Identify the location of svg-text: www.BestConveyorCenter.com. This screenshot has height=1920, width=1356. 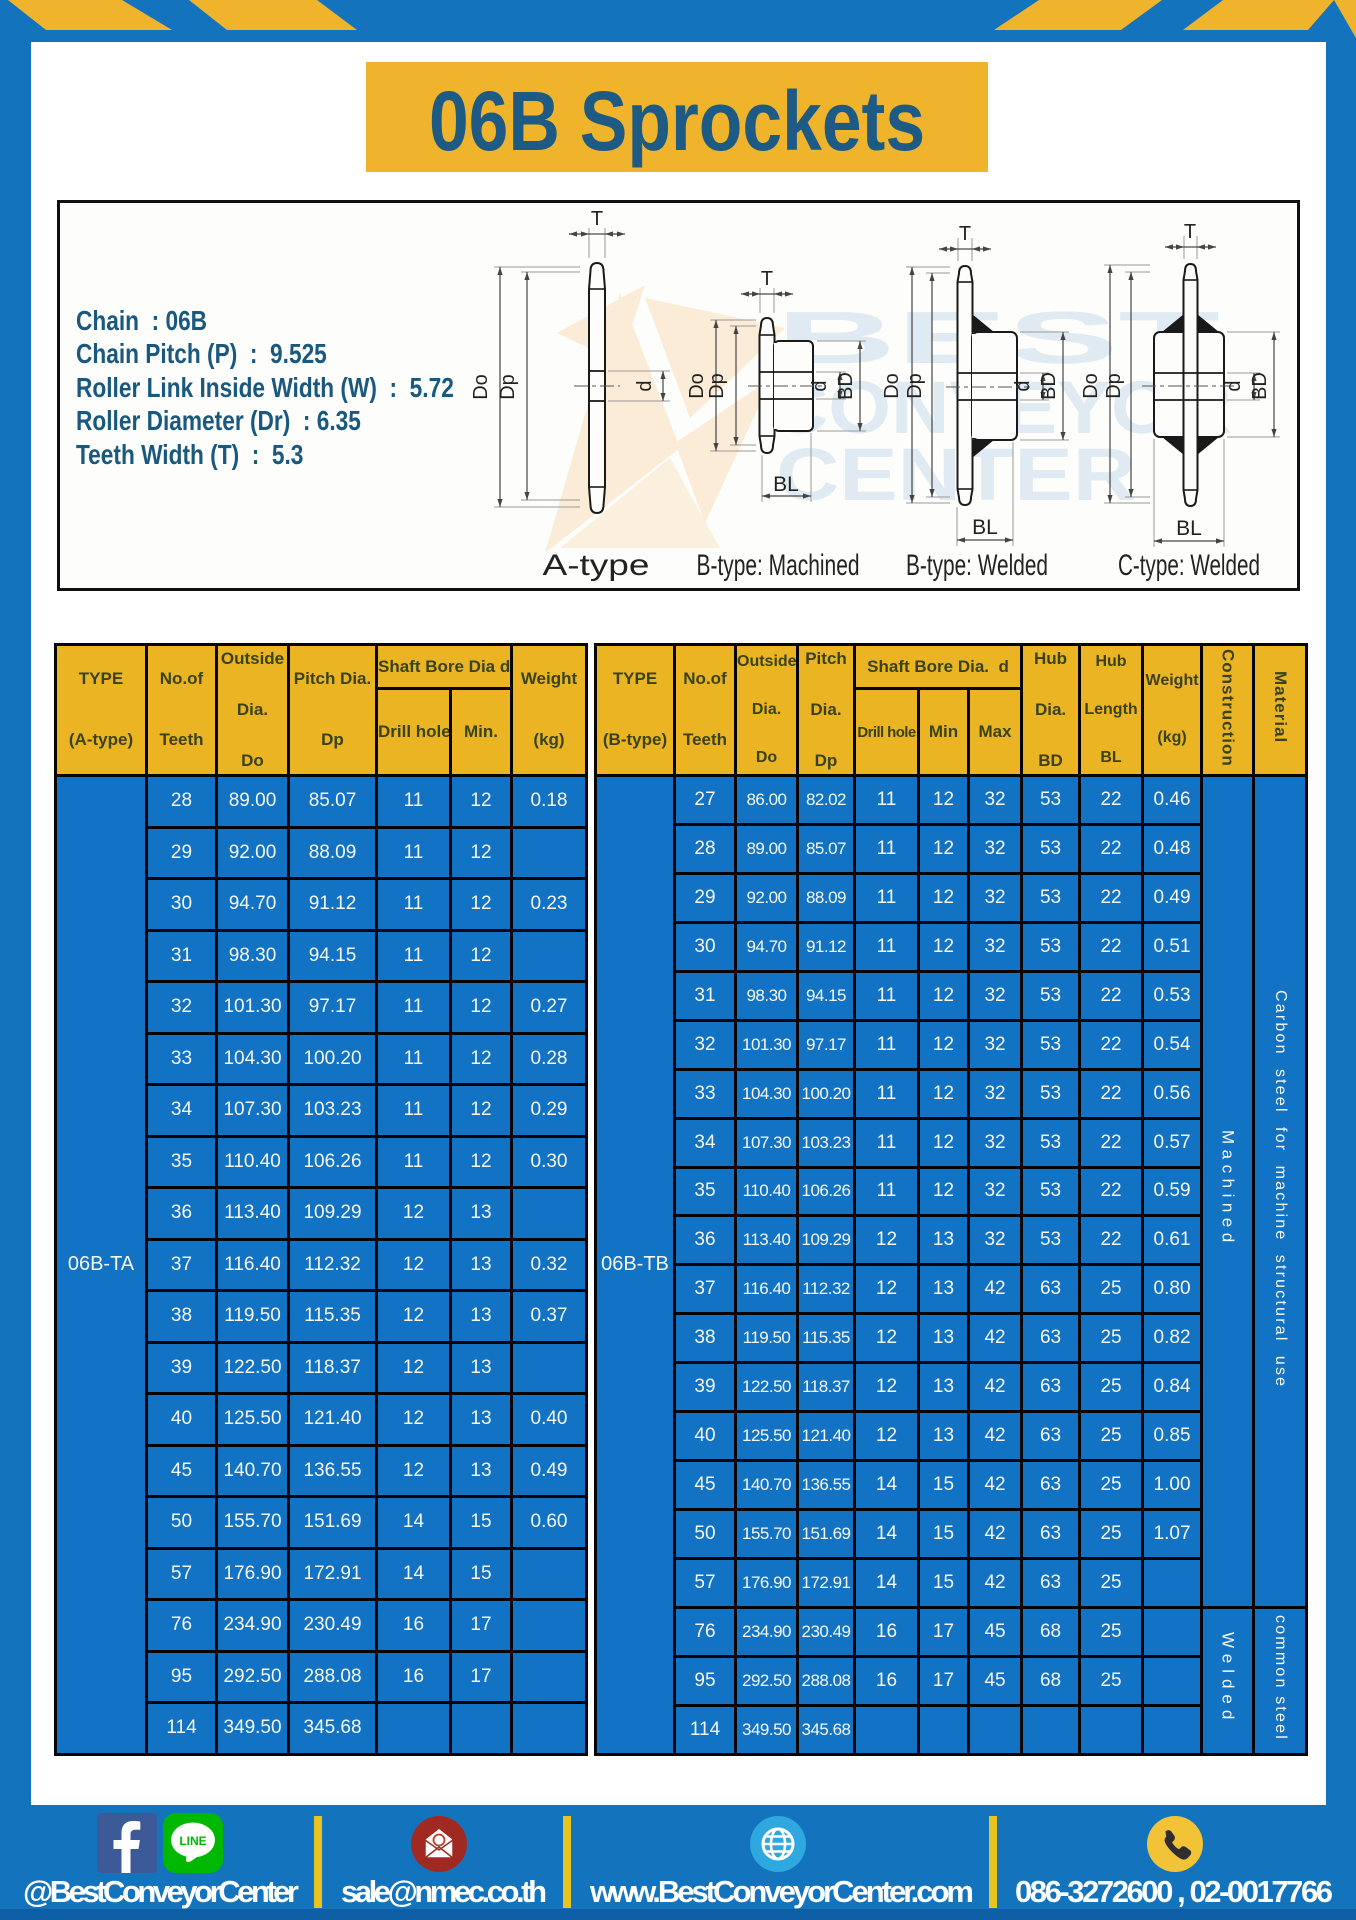
(781, 1891).